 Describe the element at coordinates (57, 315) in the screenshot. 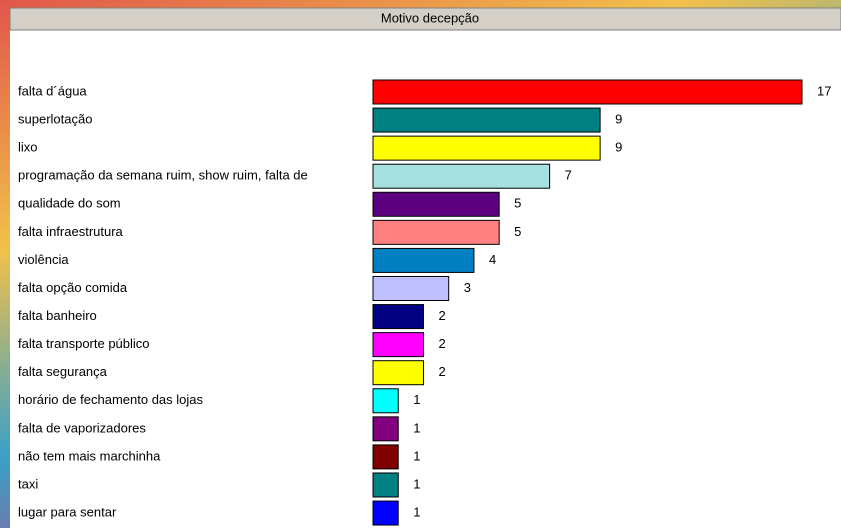

I see `category-label: falta banheiro` at that location.